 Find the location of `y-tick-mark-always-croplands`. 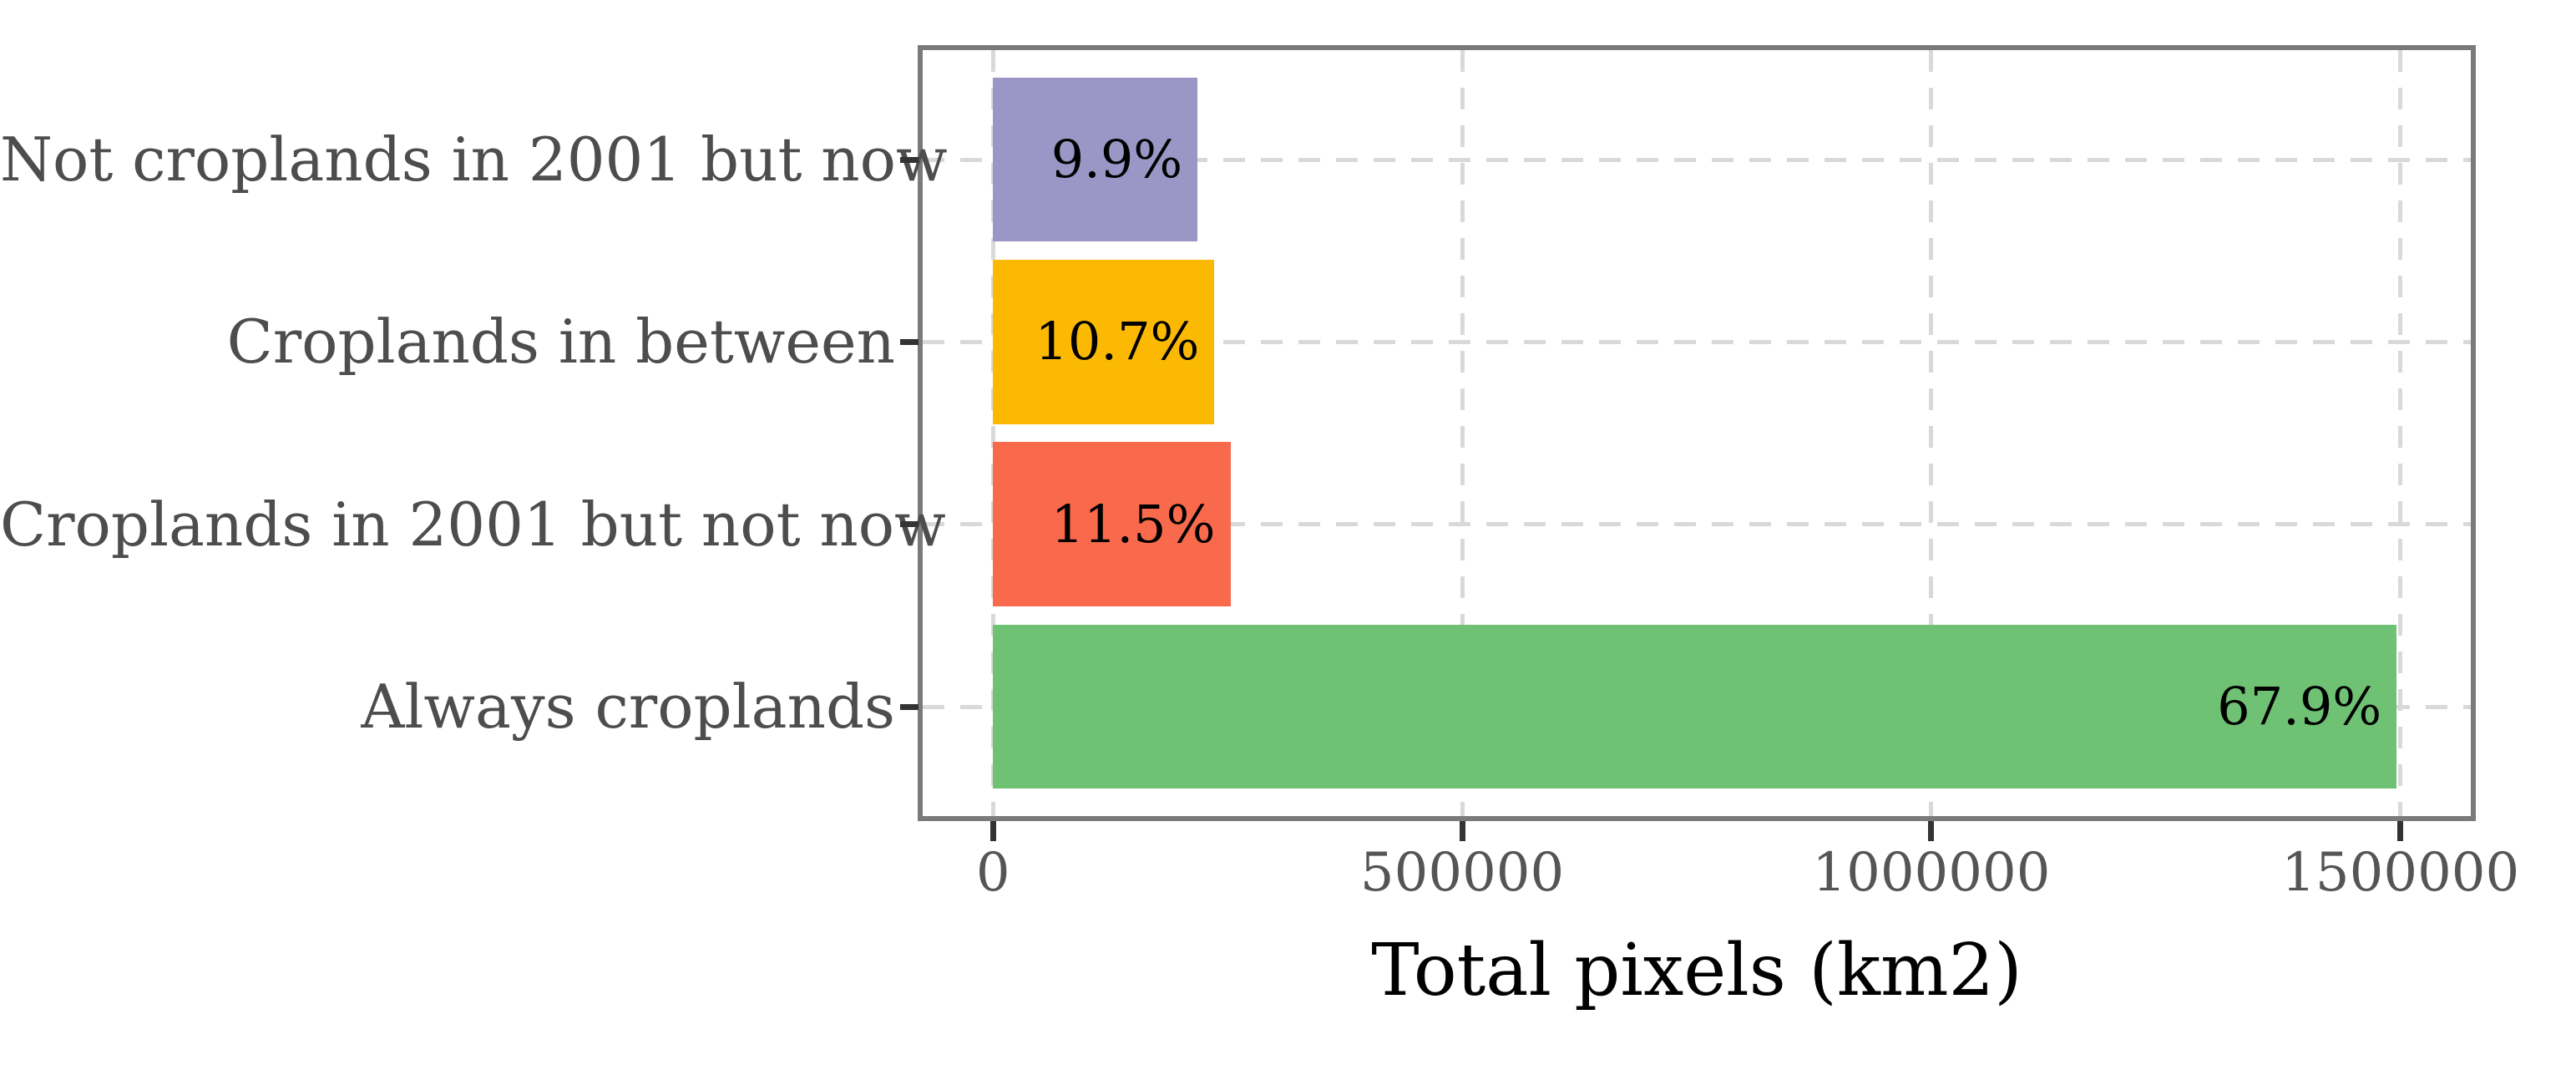

y-tick-mark-always-croplands is located at coordinates (909, 706).